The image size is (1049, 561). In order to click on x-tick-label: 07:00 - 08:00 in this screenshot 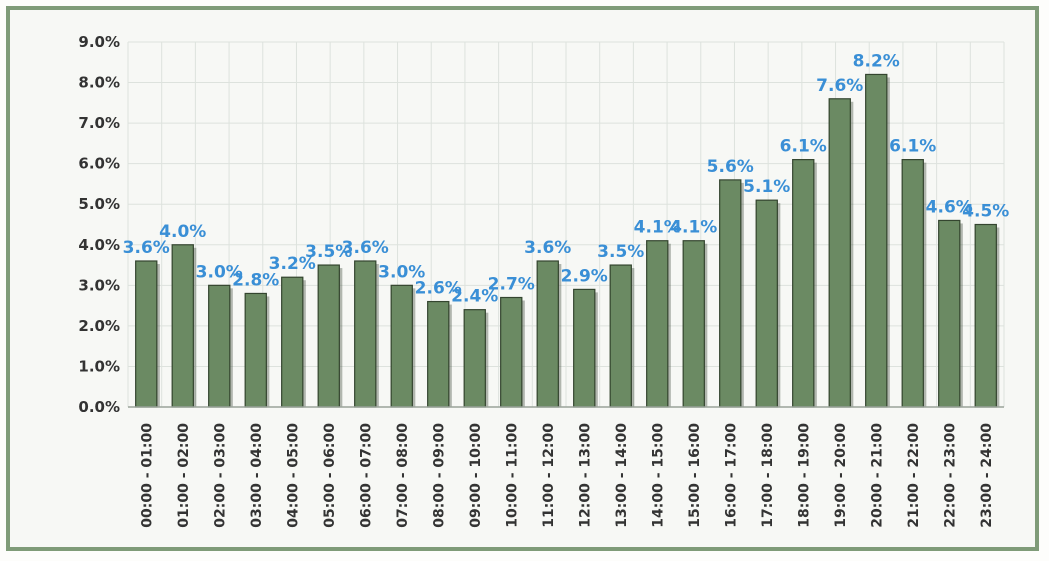, I will do `click(403, 475)`.